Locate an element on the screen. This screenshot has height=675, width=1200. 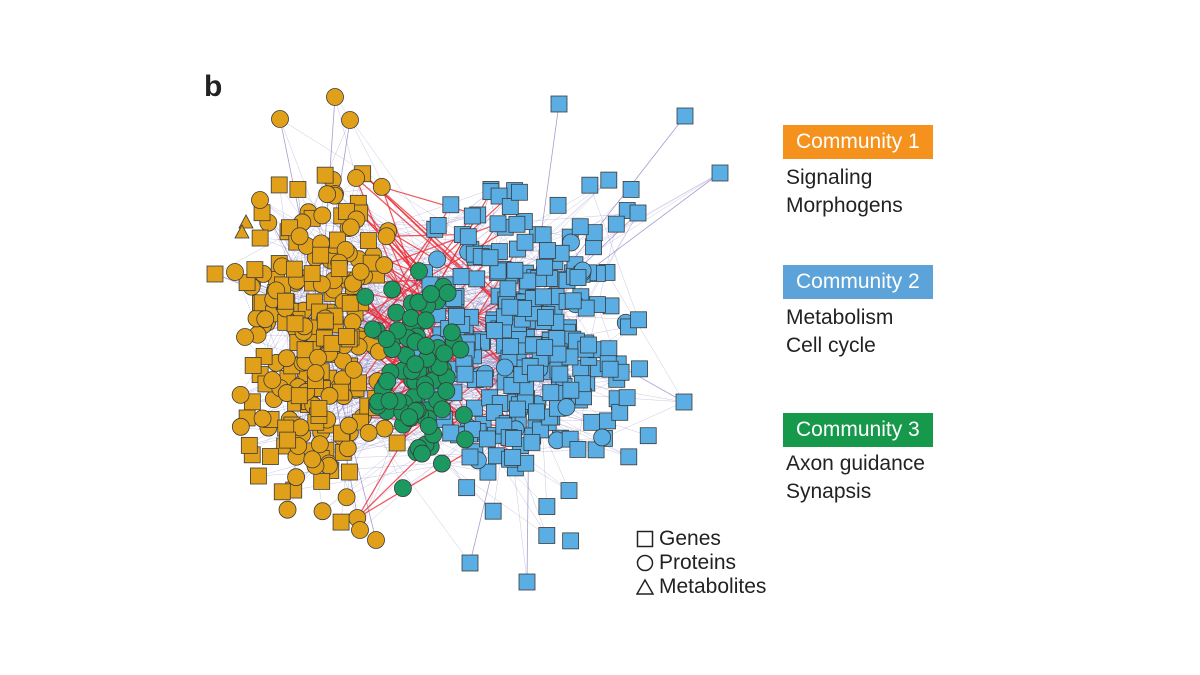
community-2-legend: Community 2 Metabolism Cell cycle is located at coordinates (883, 312).